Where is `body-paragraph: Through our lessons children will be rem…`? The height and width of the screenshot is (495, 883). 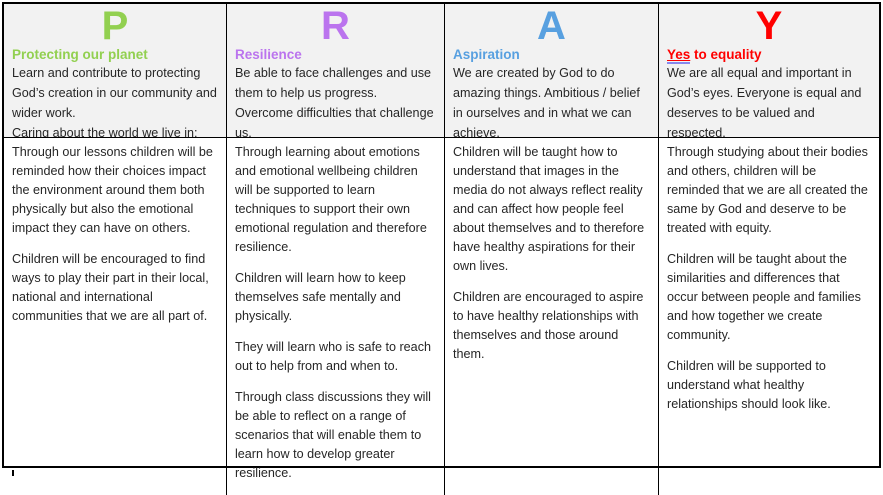 body-paragraph: Through our lessons children will be rem… is located at coordinates (112, 190).